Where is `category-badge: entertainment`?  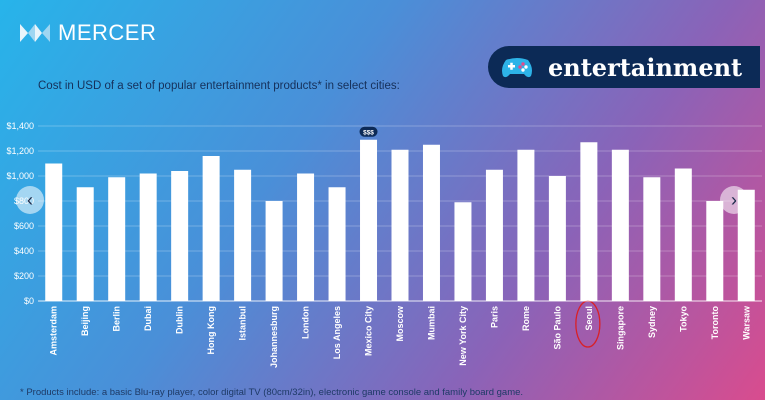
category-badge: entertainment is located at coordinates (624, 67).